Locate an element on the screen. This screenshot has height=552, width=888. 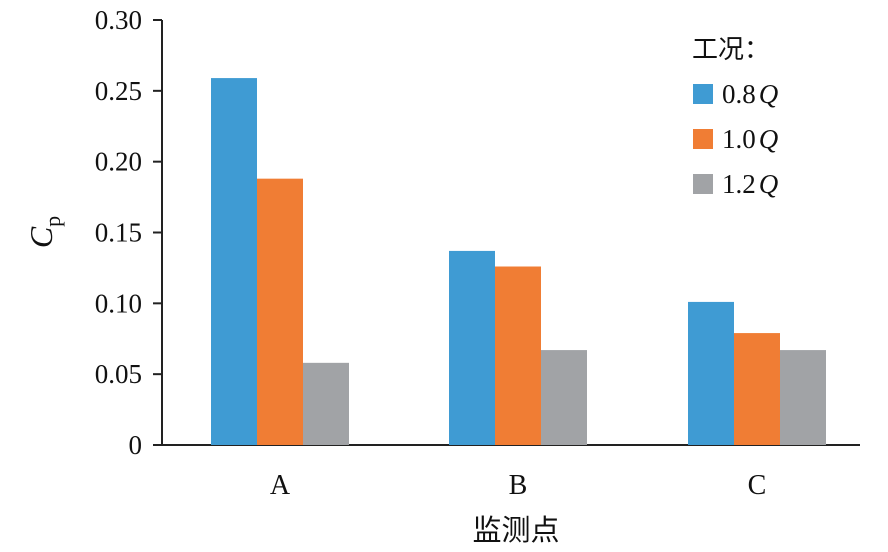
y-tick-label: 0 is located at coordinates (136, 445).